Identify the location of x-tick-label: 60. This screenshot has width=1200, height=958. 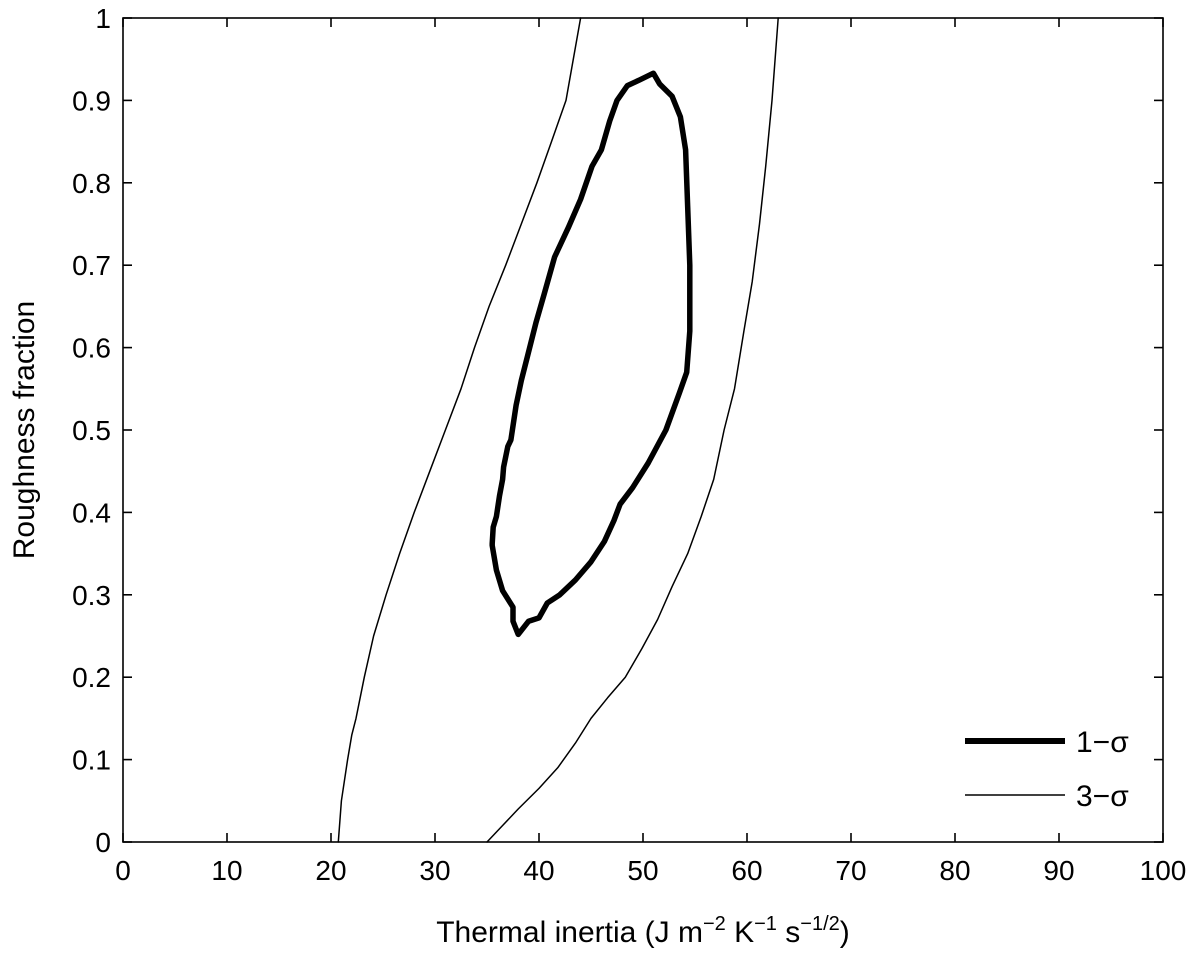
(746, 870).